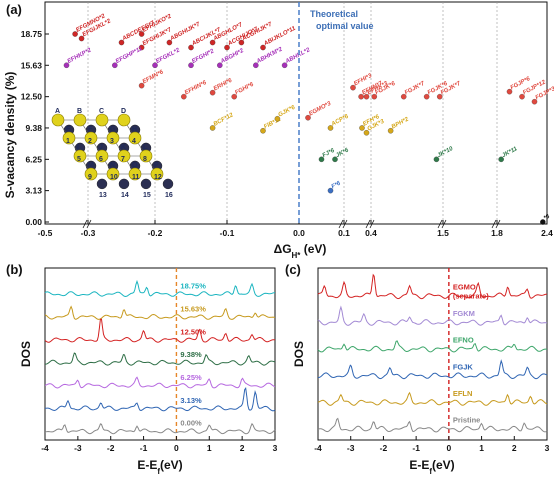 This screenshot has height=479, width=554. I want to click on s-atom-label: M, so click(91, 165).